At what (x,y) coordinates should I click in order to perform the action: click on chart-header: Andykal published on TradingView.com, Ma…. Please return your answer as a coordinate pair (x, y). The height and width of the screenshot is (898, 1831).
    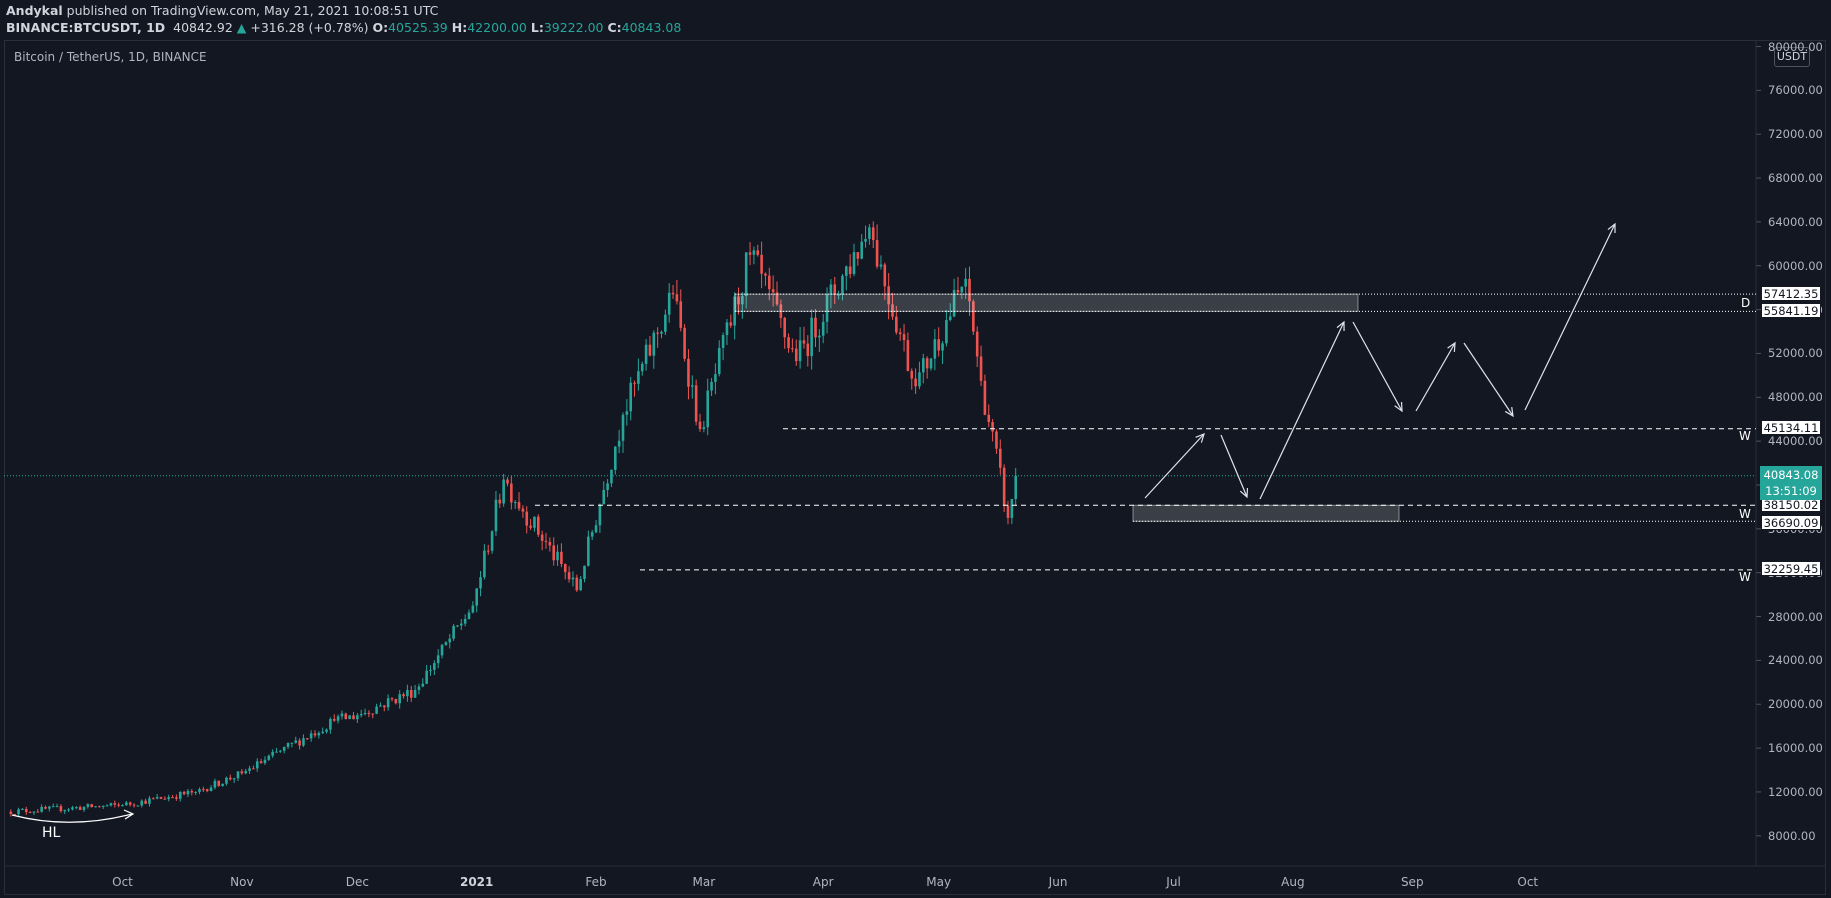
    Looking at the image, I should click on (915, 20).